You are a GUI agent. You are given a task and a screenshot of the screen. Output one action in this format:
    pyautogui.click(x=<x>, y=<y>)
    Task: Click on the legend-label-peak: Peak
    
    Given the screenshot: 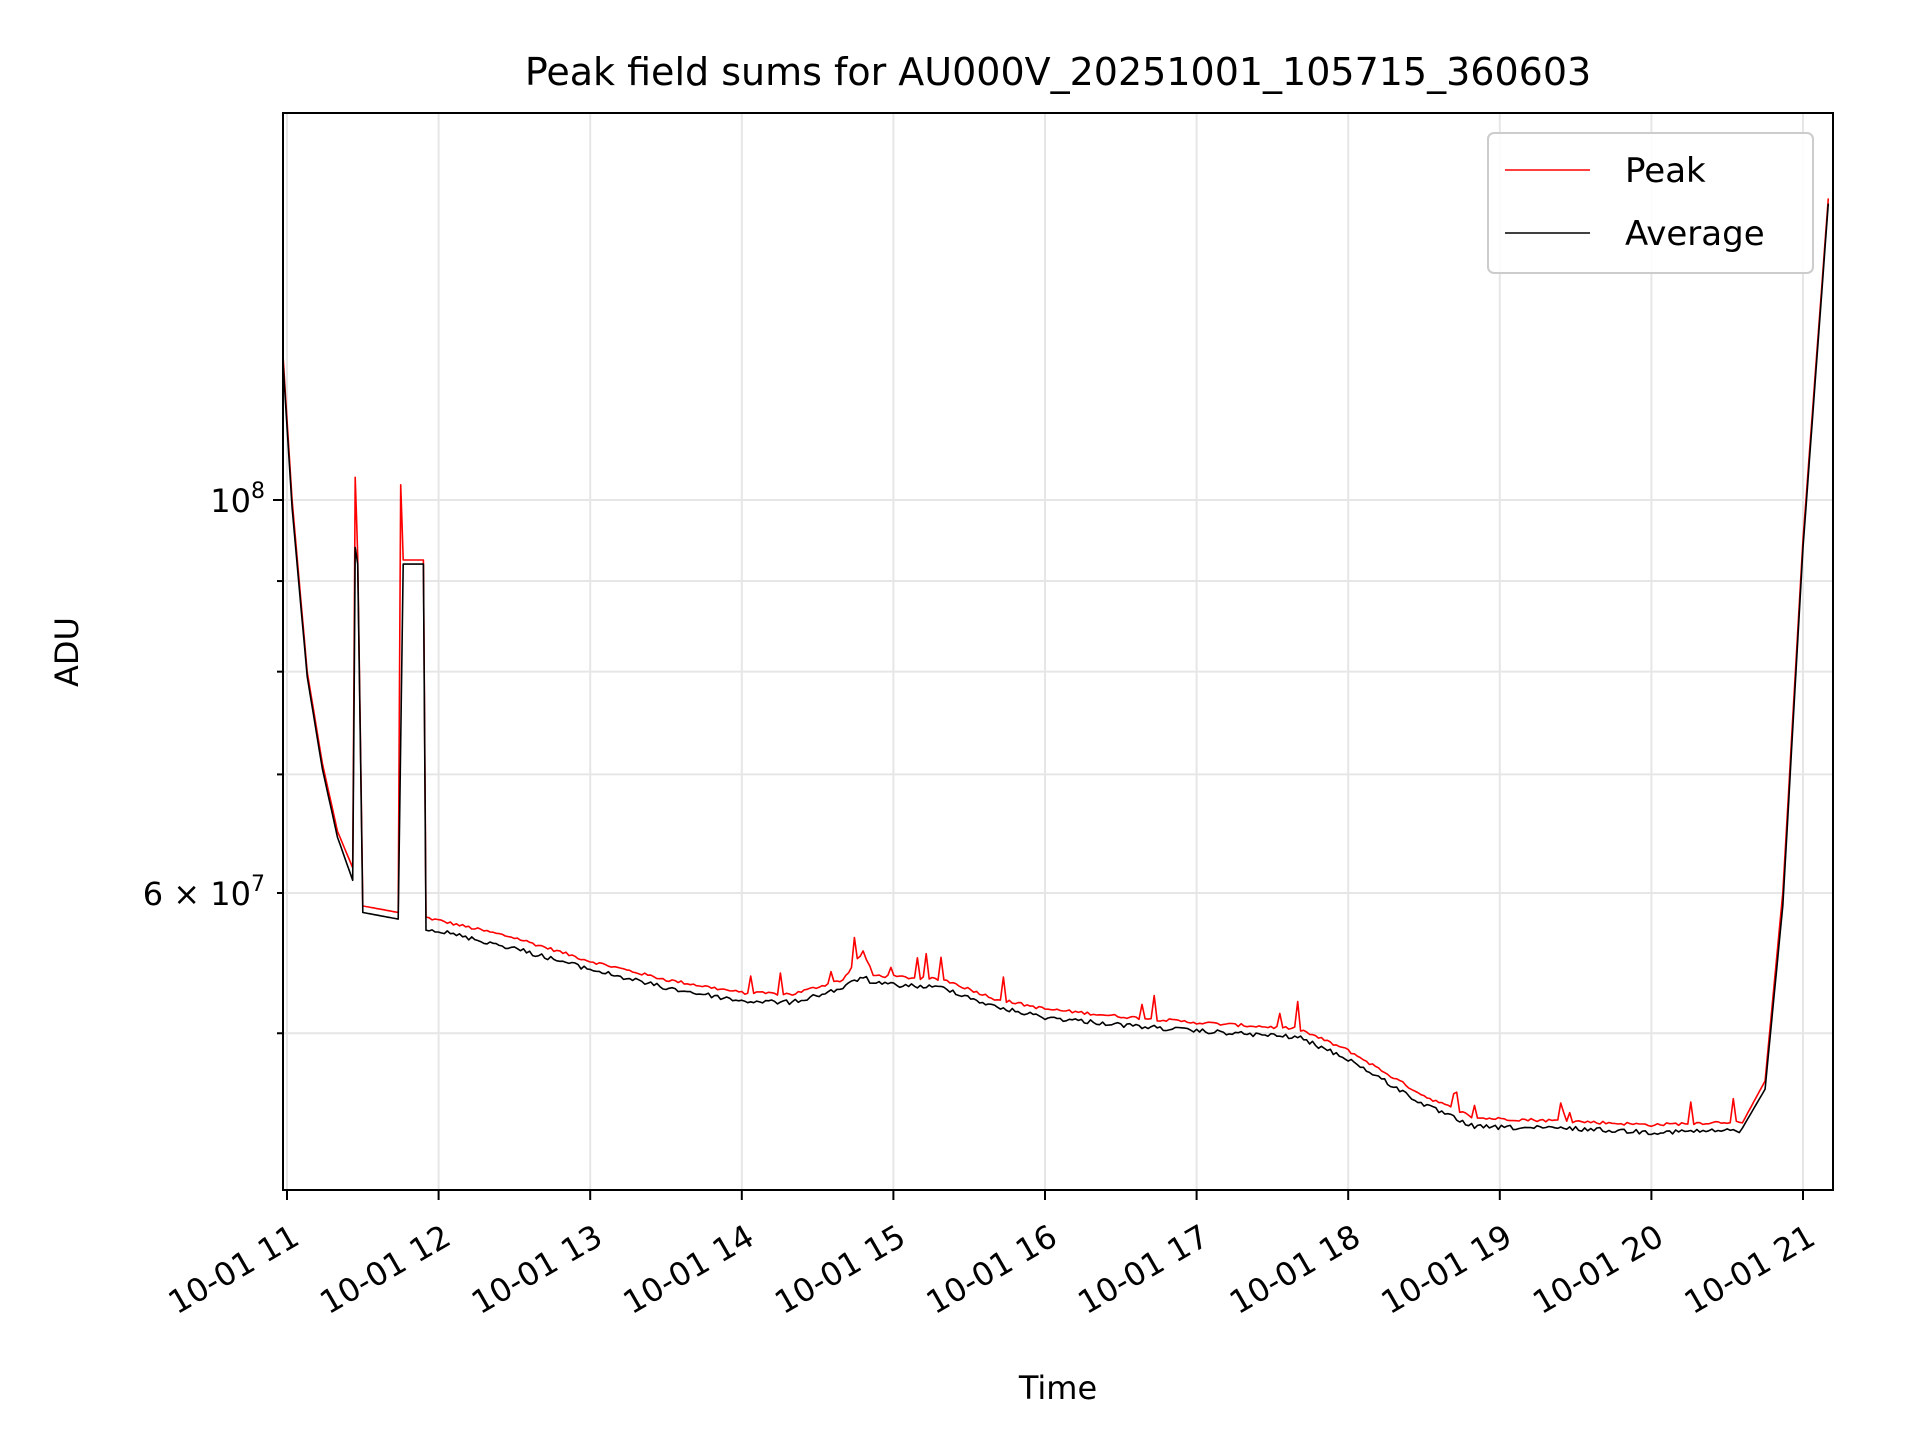 What is the action you would take?
    pyautogui.click(x=1665, y=171)
    